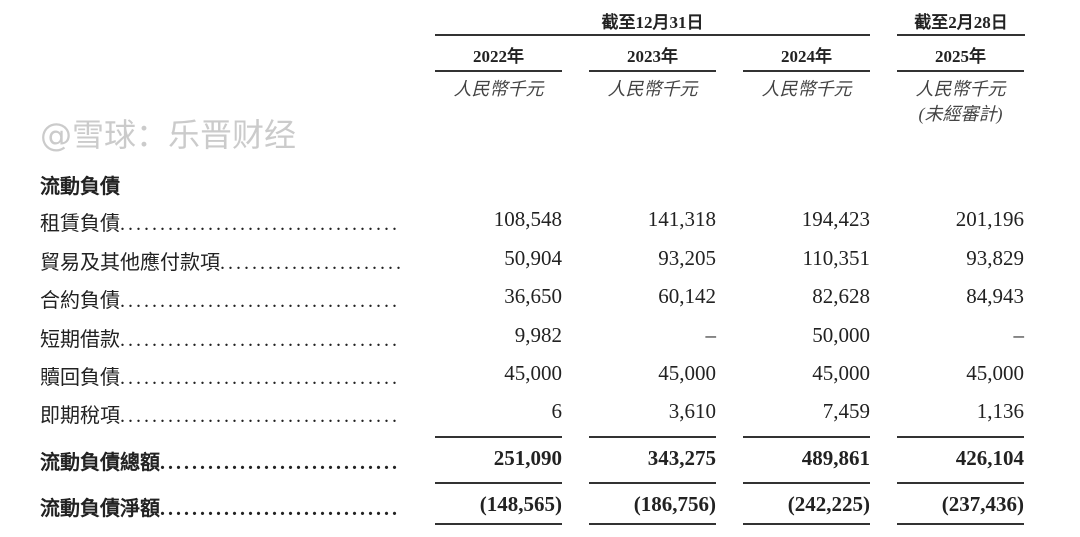  What do you see at coordinates (80, 187) in the screenshot?
I see `section-title: 流動負債` at bounding box center [80, 187].